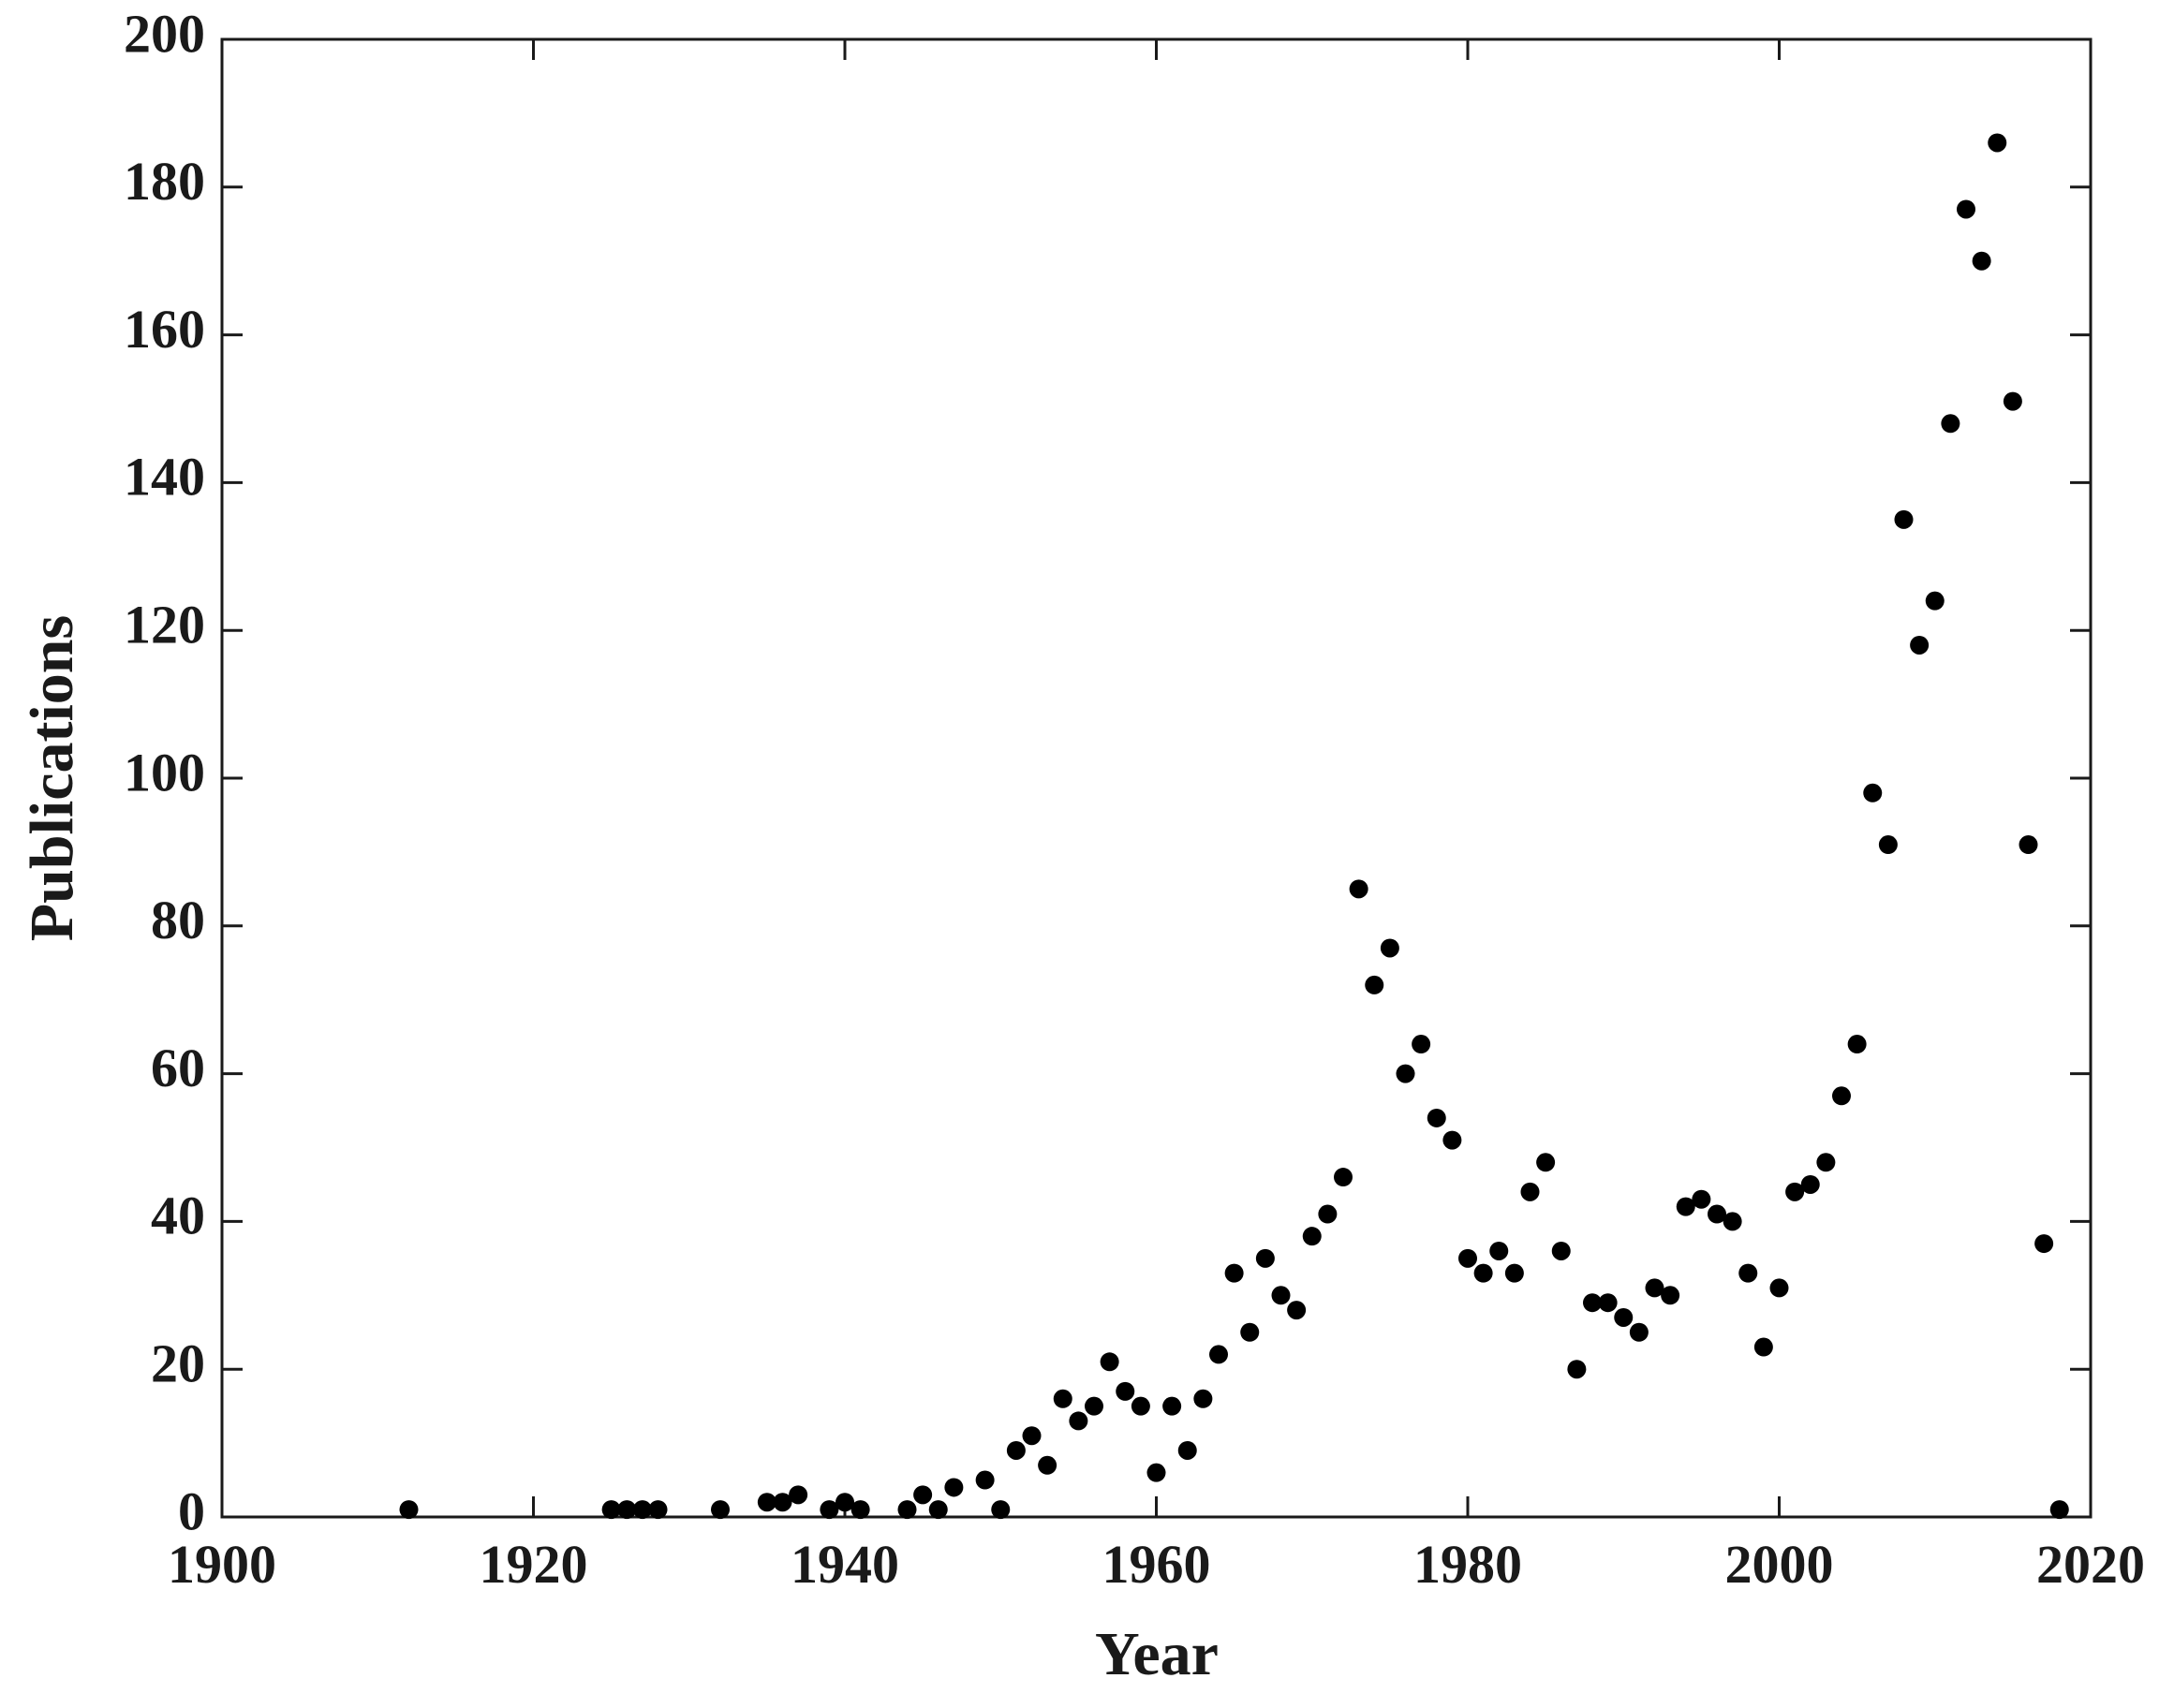 The height and width of the screenshot is (1708, 2174). Describe the element at coordinates (164, 33) in the screenshot. I see `y-tick-label: 200` at that location.